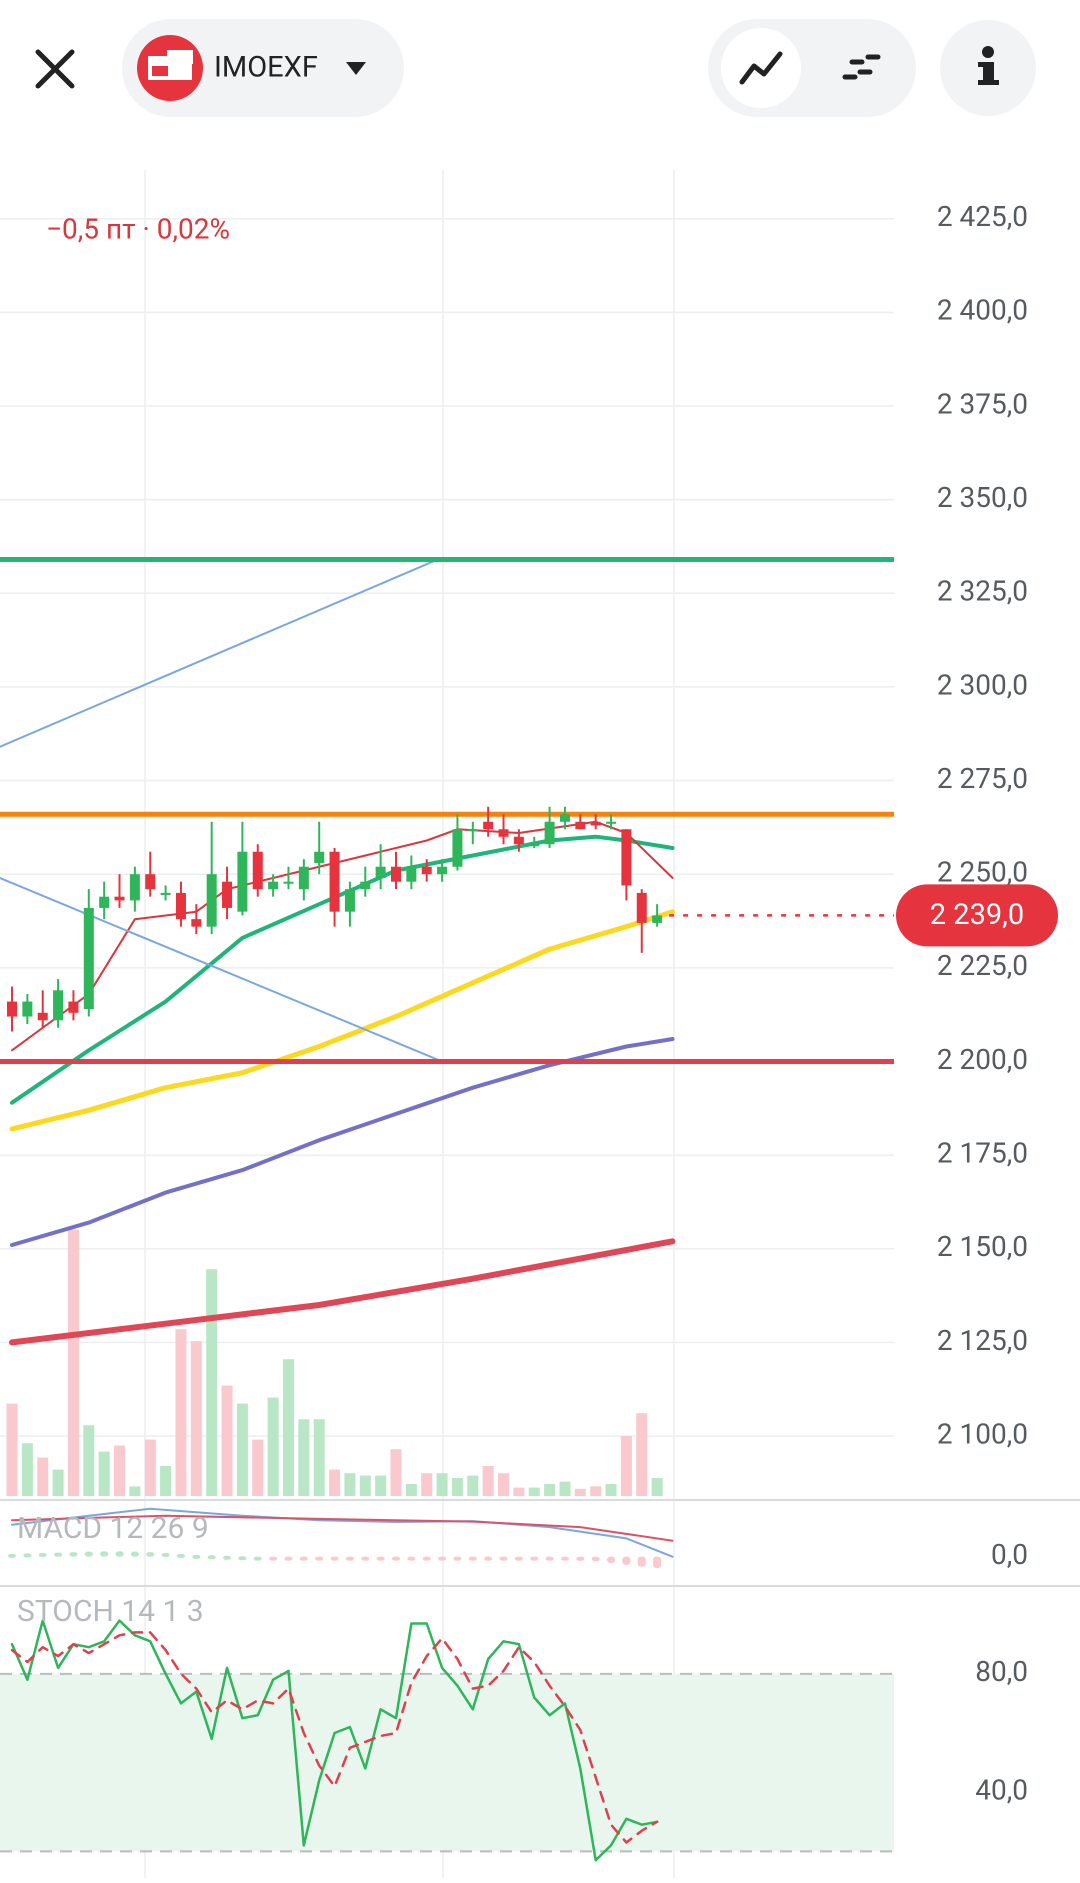 This screenshot has width=1080, height=1883. I want to click on y-tick-label: 2 125,0, so click(982, 1340).